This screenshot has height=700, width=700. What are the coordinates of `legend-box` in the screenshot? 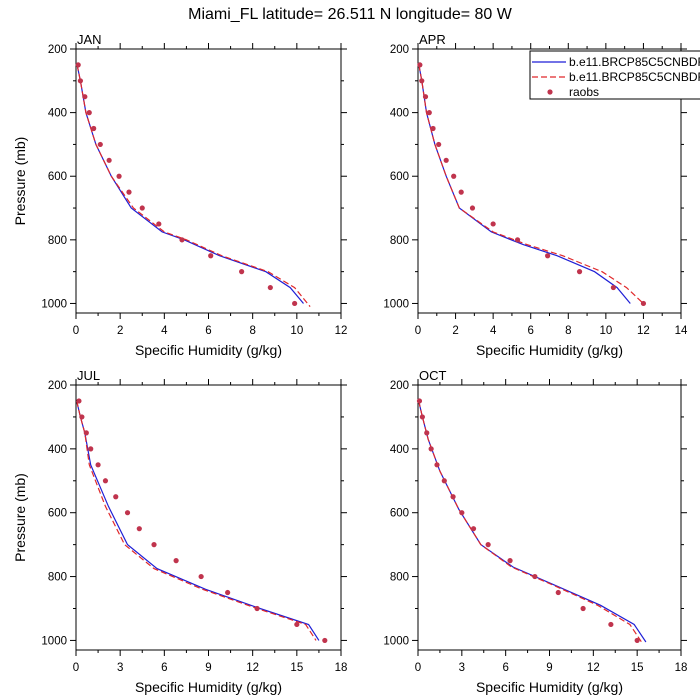 It's located at (614, 75).